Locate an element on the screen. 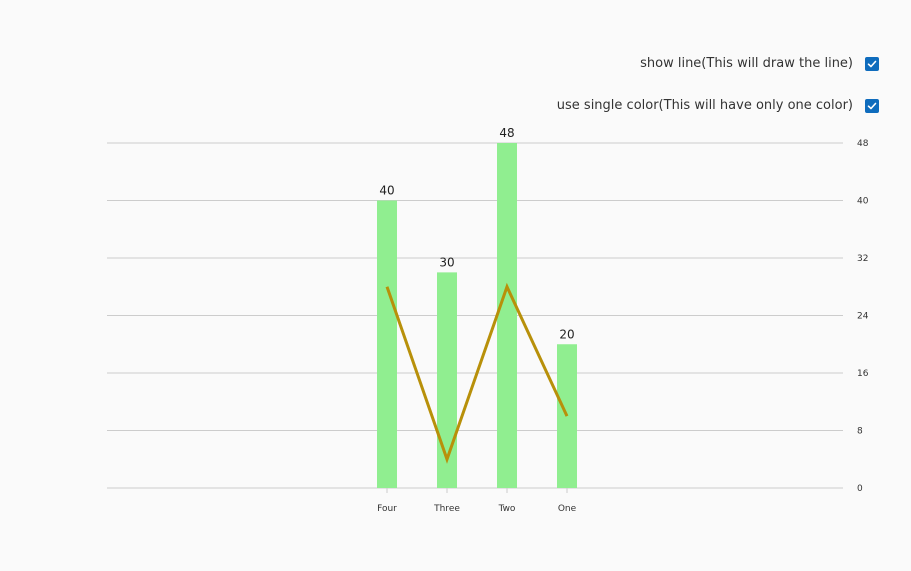 This screenshot has width=911, height=571. bar-layer is located at coordinates (477, 315).